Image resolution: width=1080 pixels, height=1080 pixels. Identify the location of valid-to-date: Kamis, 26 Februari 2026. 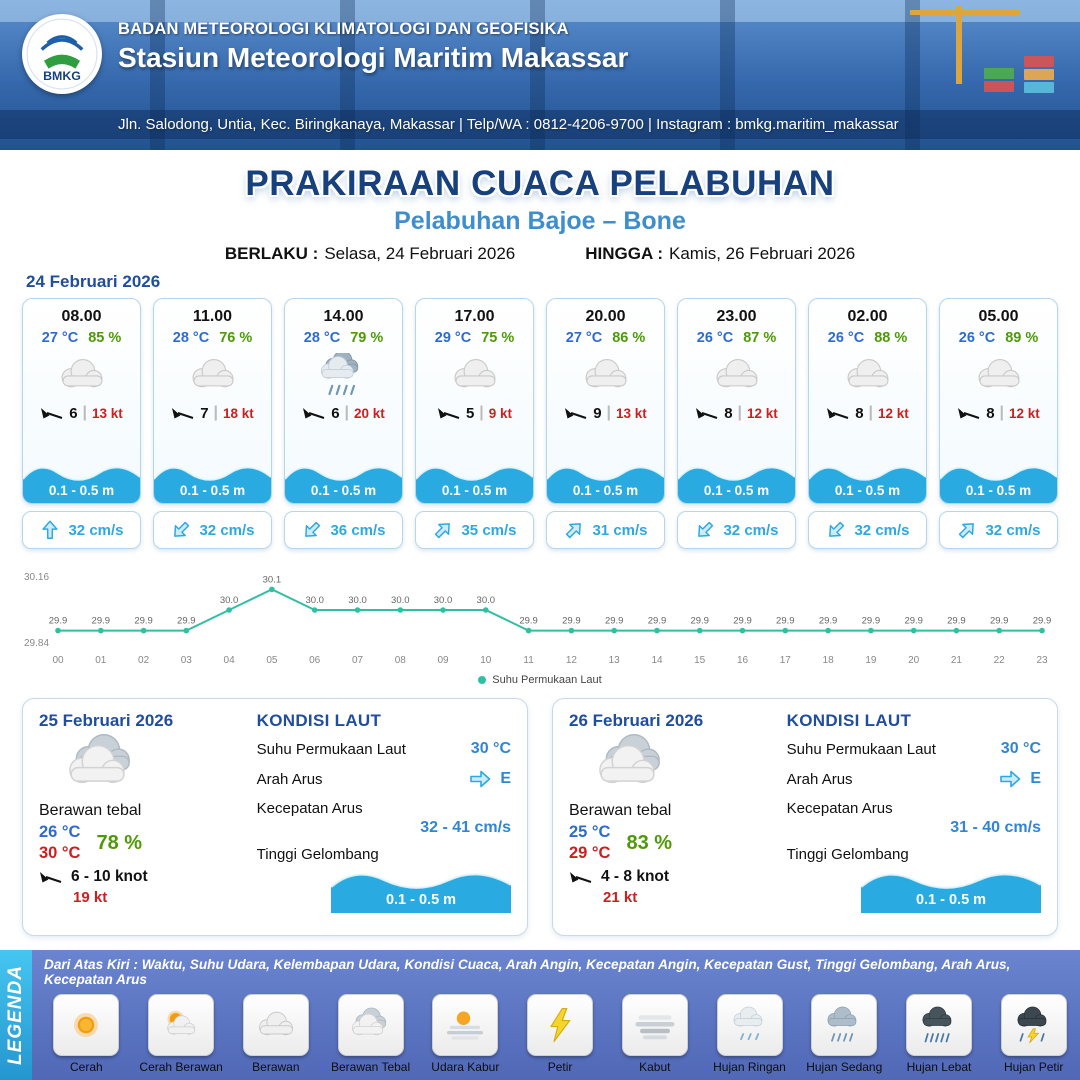
(762, 253).